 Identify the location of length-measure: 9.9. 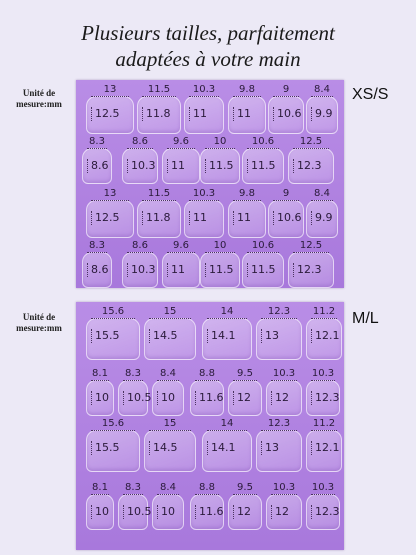
(322, 218).